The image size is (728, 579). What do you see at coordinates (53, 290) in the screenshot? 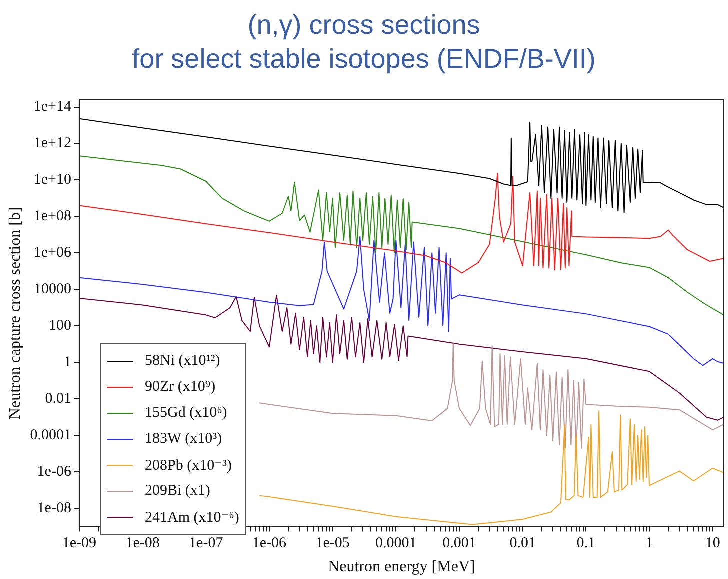
I see `y-tick-label: 10000` at bounding box center [53, 290].